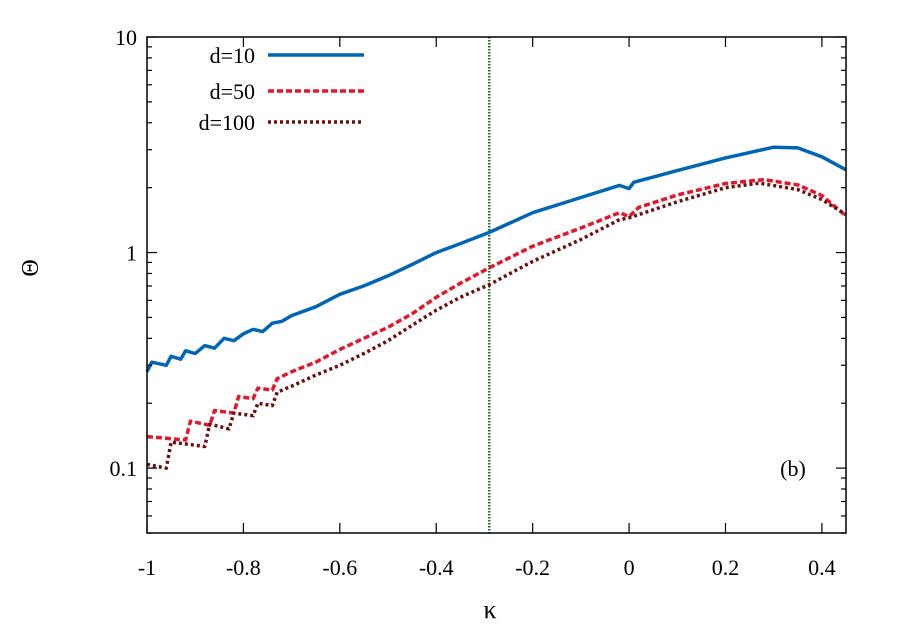  What do you see at coordinates (726, 567) in the screenshot?
I see `x-tick-label: 0.2` at bounding box center [726, 567].